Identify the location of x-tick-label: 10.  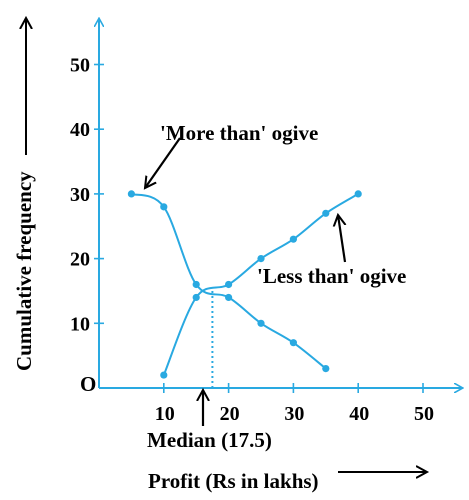
(165, 414).